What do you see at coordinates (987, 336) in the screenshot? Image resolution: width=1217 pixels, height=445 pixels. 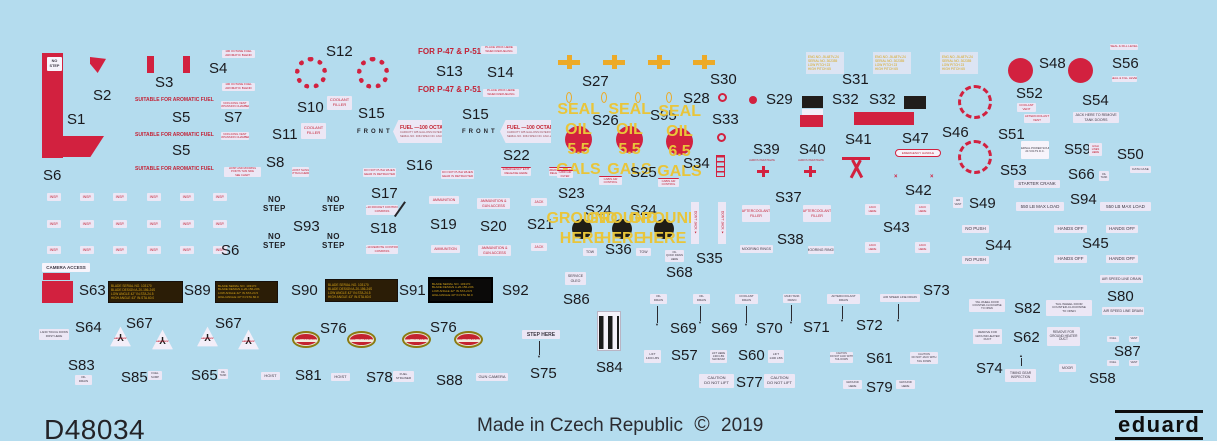 I see `stencil-tag: REMOVE FOR GROUND HEATER DUCT` at bounding box center [987, 336].